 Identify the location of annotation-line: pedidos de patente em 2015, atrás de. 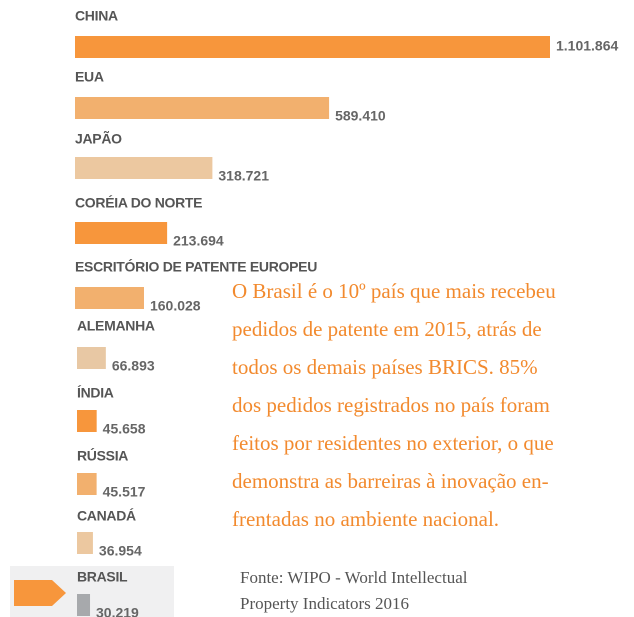
(387, 329).